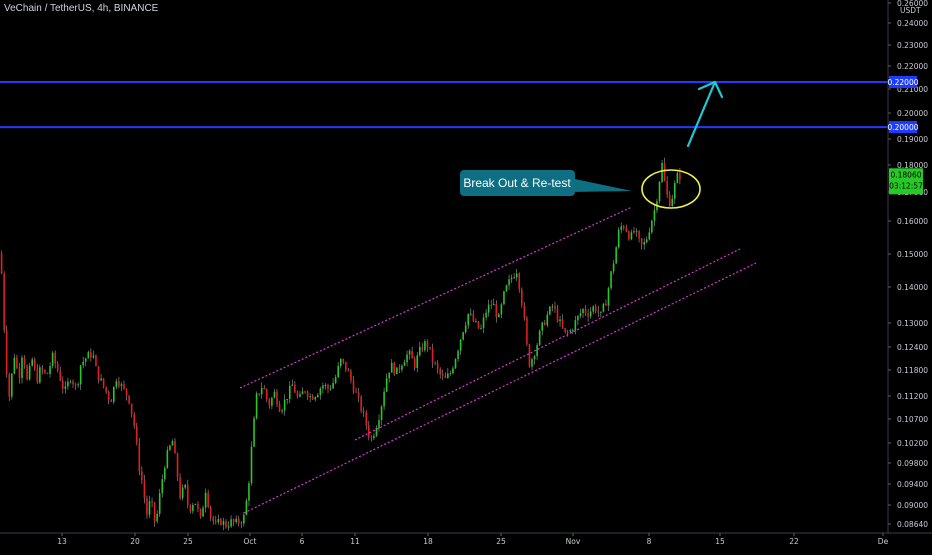 The width and height of the screenshot is (932, 555). Describe the element at coordinates (444, 105) in the screenshot. I see `horizontal-levels` at that location.